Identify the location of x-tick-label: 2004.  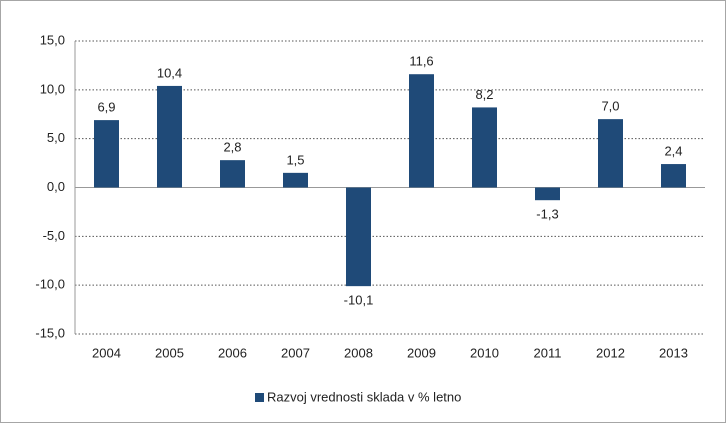
(106, 352).